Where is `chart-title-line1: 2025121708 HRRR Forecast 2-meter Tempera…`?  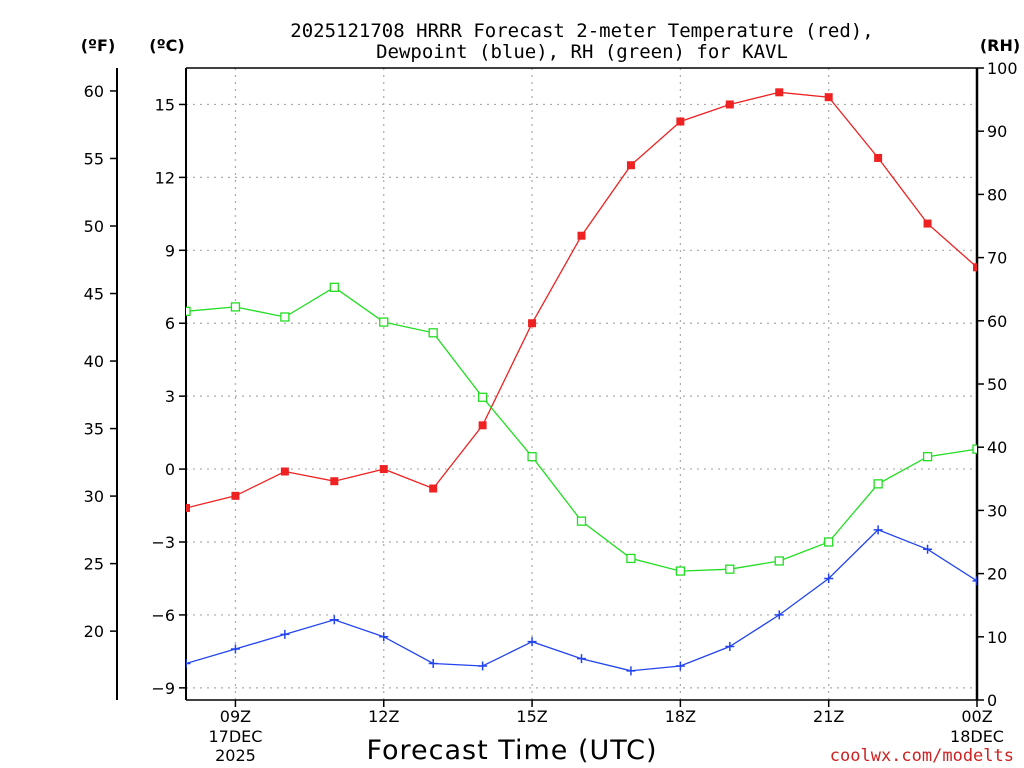
chart-title-line1: 2025121708 HRRR Forecast 2-meter Tempera… is located at coordinates (581, 31).